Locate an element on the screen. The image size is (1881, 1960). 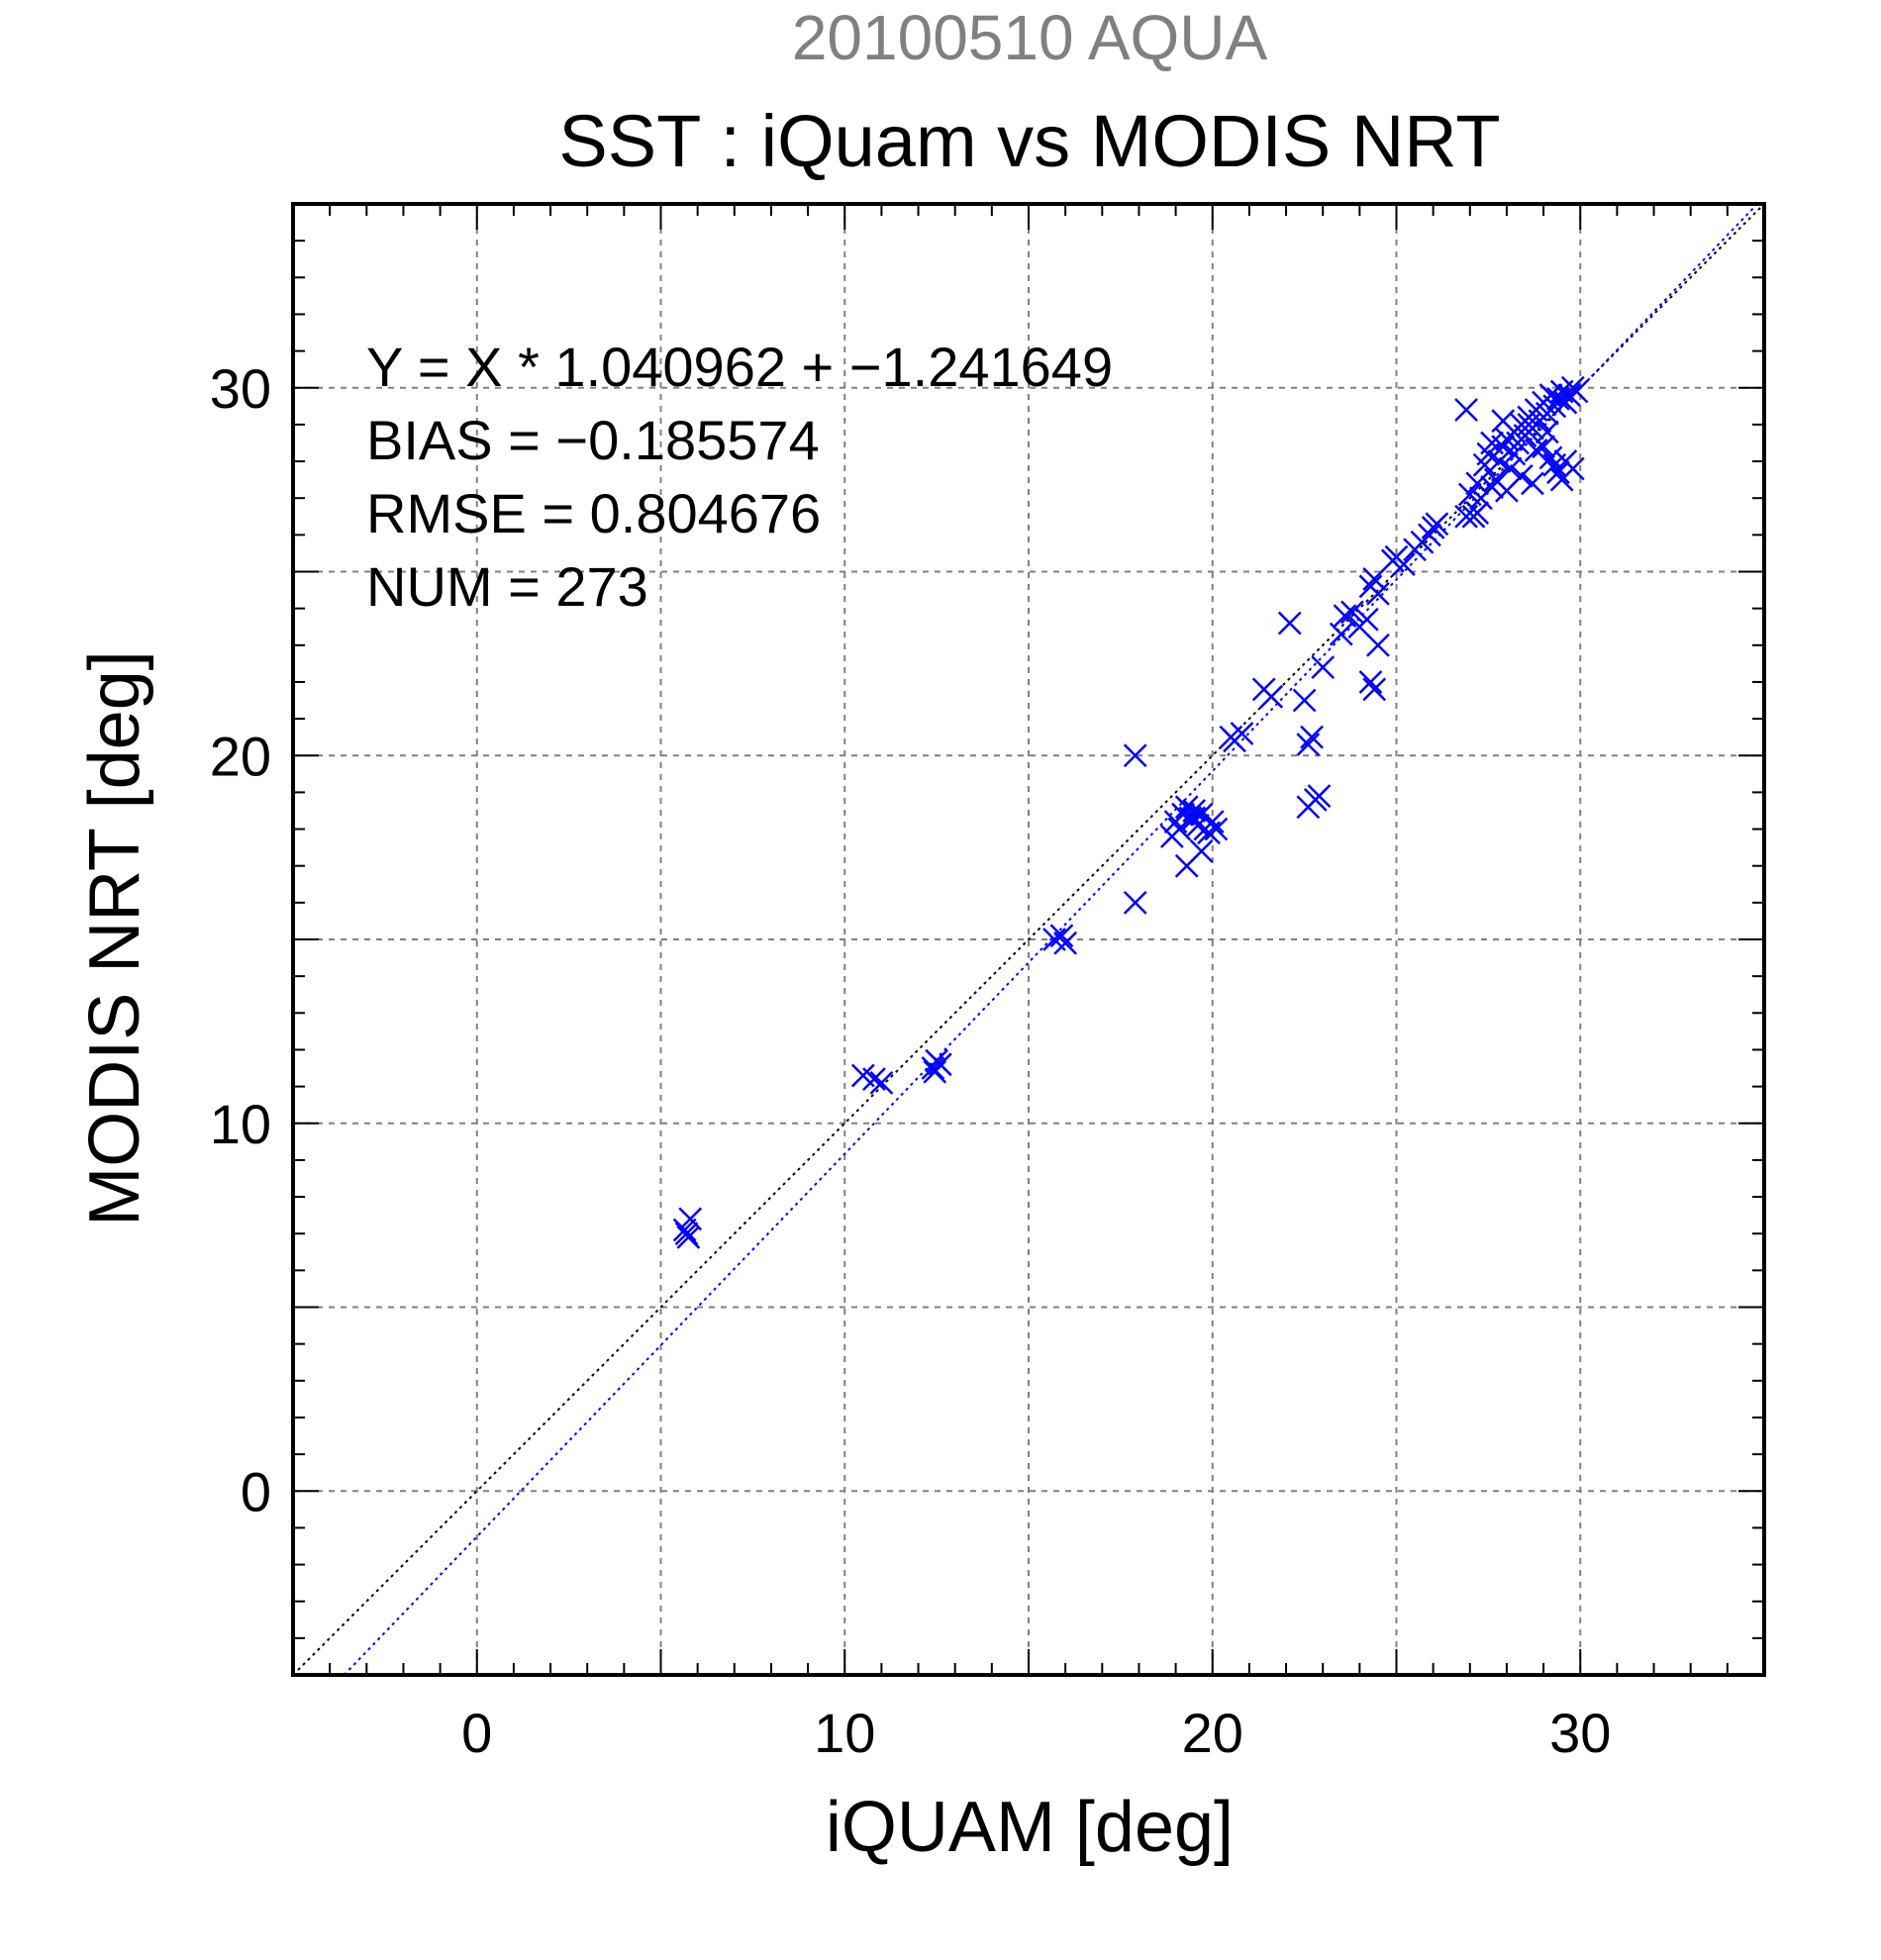
y-tick-labels: 0 10 20 30 is located at coordinates (241, 940).